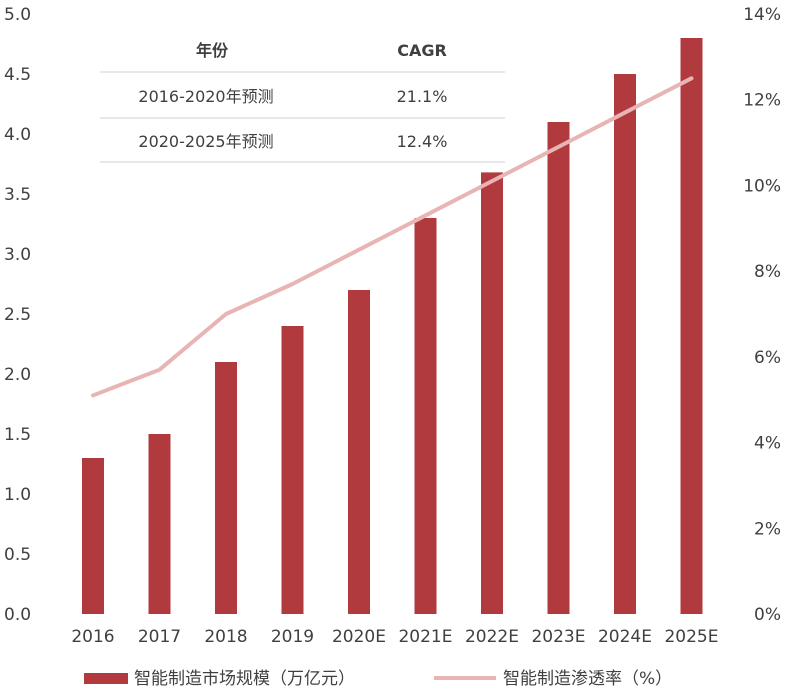 Image resolution: width=800 pixels, height=694 pixels. Describe the element at coordinates (212, 50) in the screenshot. I see `table-header-year: 年份` at that location.